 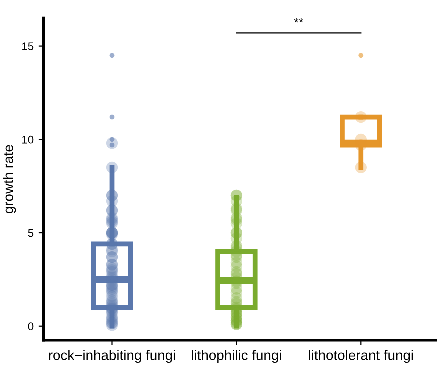 I want to click on y-tick-label: 10, so click(x=28, y=140).